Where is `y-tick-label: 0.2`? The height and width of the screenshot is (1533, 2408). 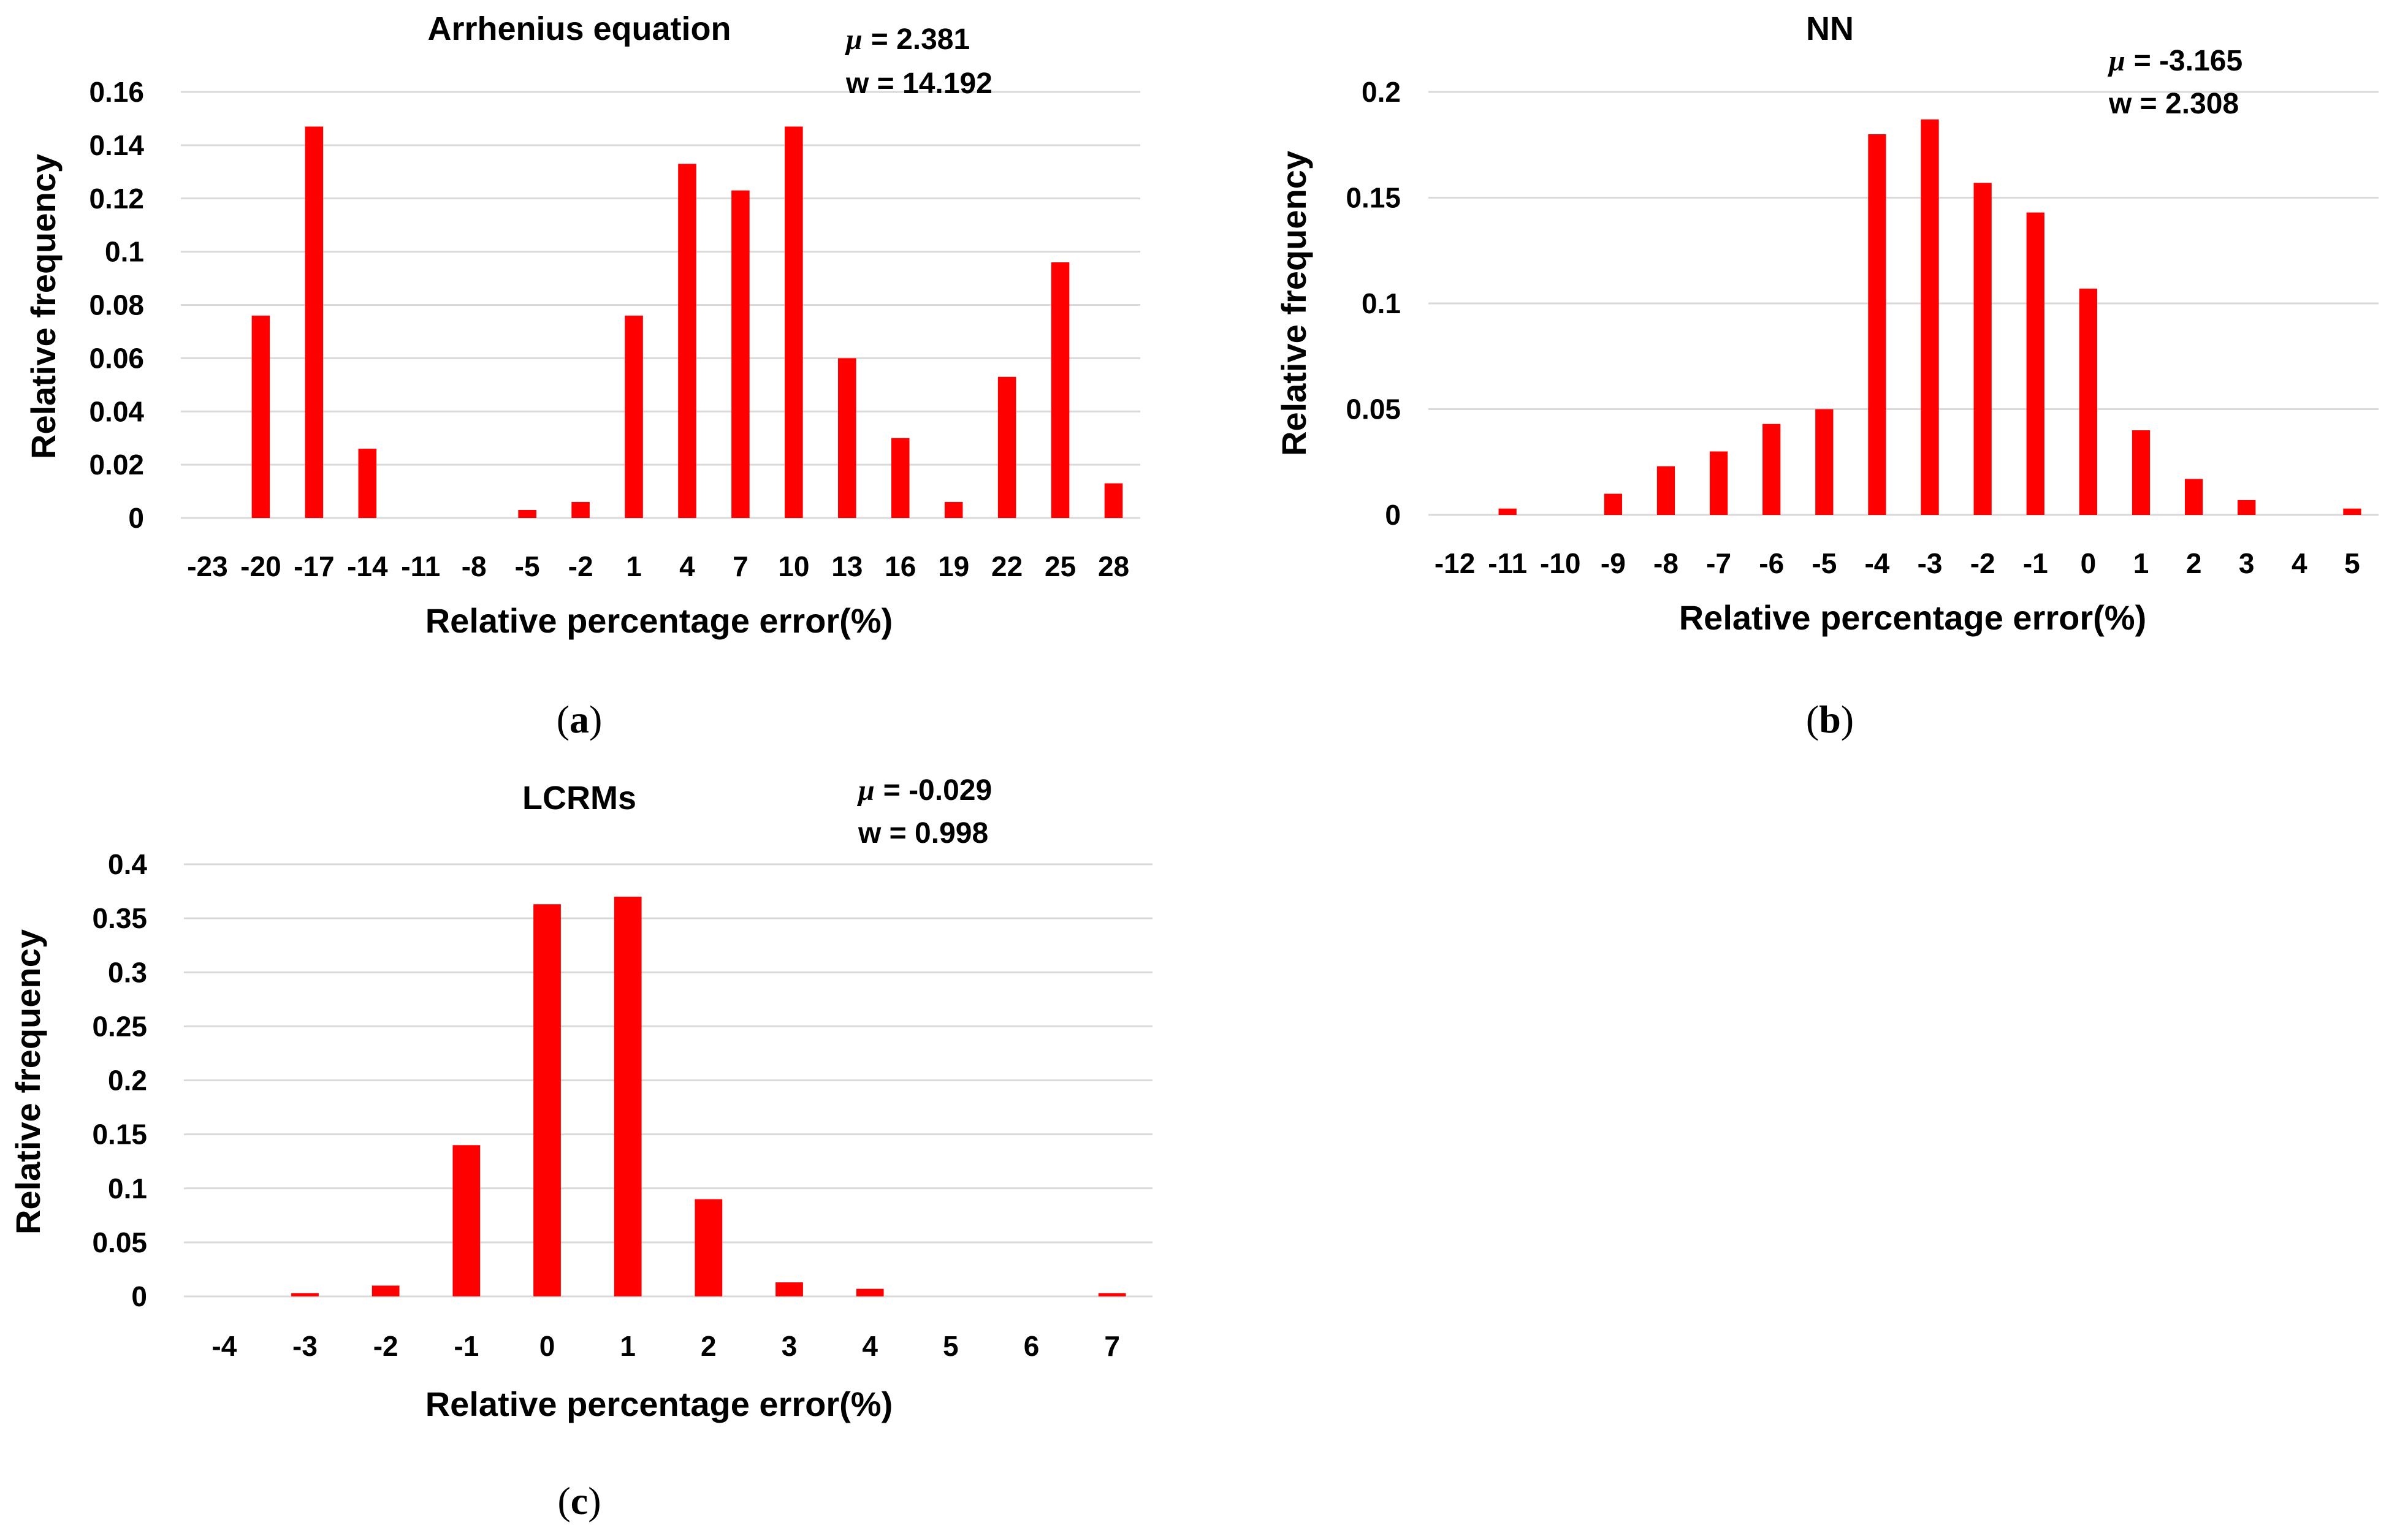 y-tick-label: 0.2 is located at coordinates (127, 1081).